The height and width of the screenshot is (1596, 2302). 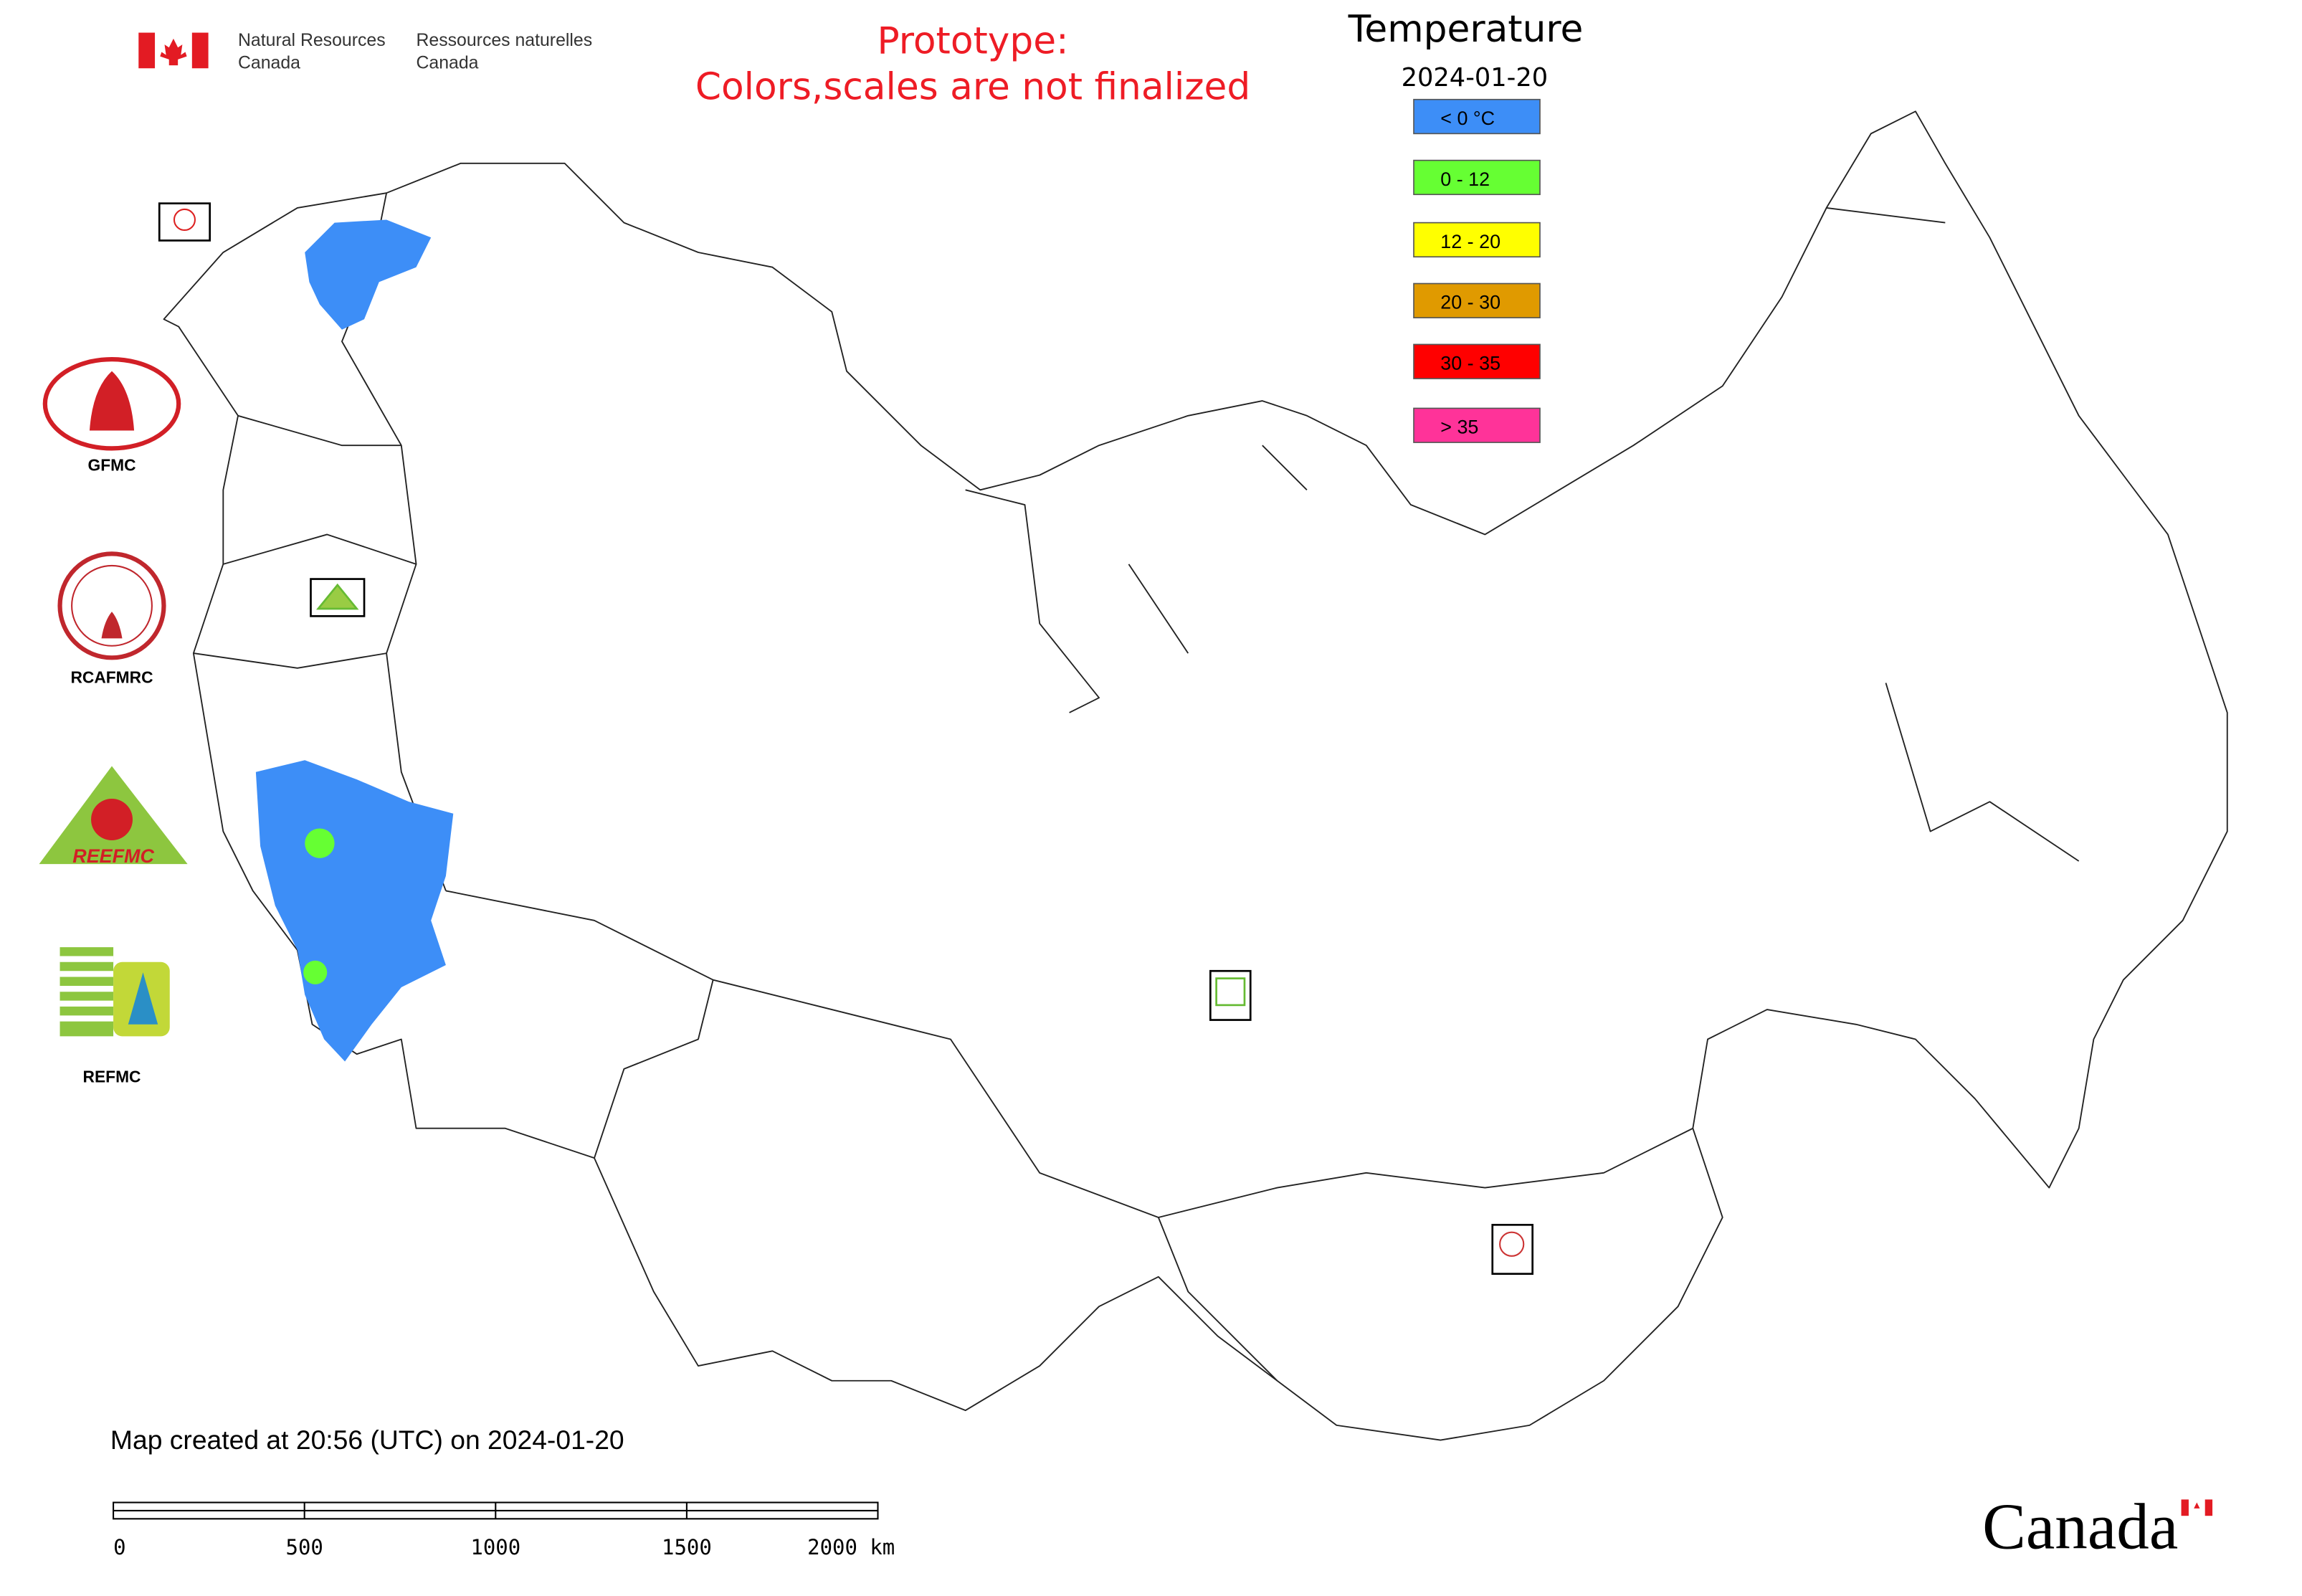 What do you see at coordinates (1466, 29) in the screenshot?
I see `legend-title: Temperature` at bounding box center [1466, 29].